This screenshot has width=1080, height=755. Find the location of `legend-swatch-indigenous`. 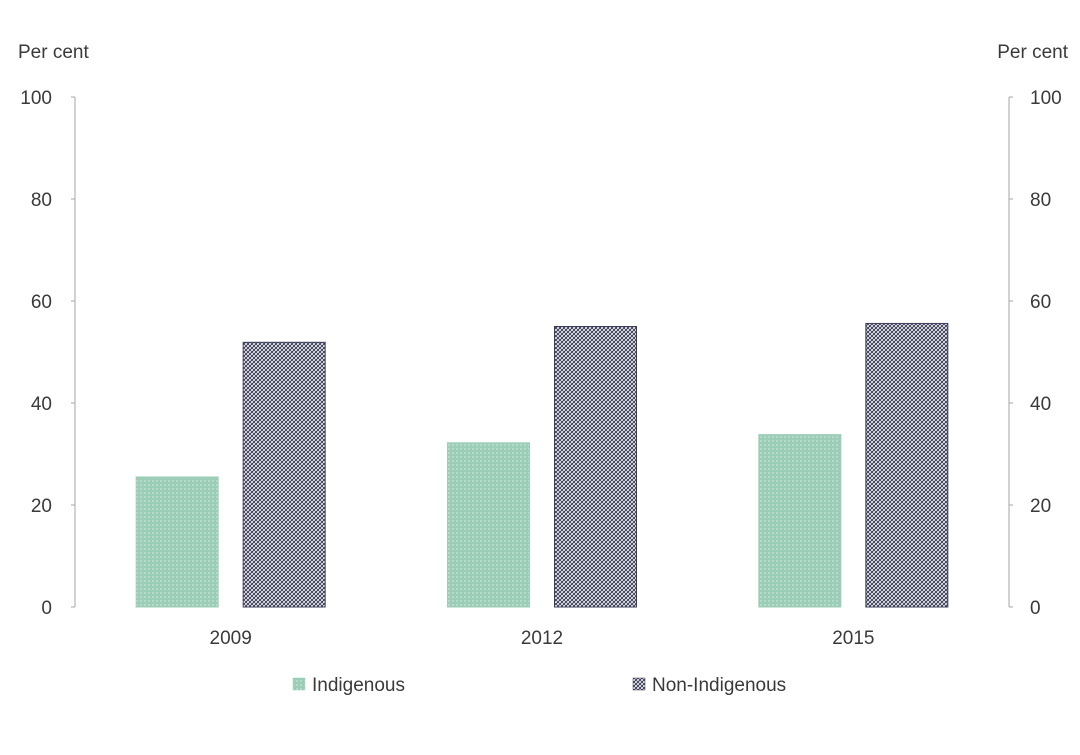

legend-swatch-indigenous is located at coordinates (299, 684).